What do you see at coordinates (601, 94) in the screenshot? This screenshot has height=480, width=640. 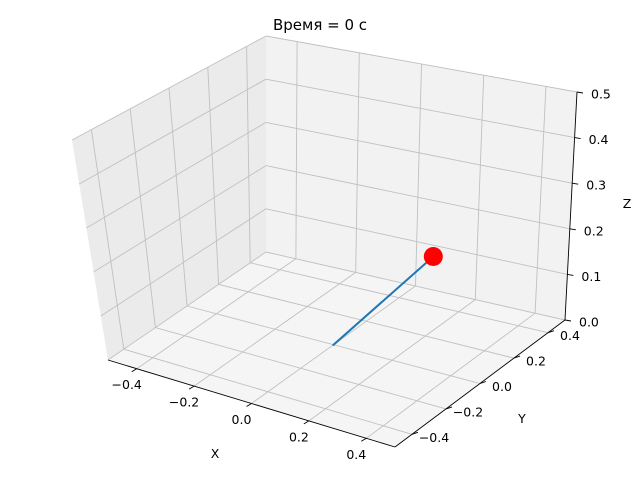 I see `z-tick-label-5: 0.5` at bounding box center [601, 94].